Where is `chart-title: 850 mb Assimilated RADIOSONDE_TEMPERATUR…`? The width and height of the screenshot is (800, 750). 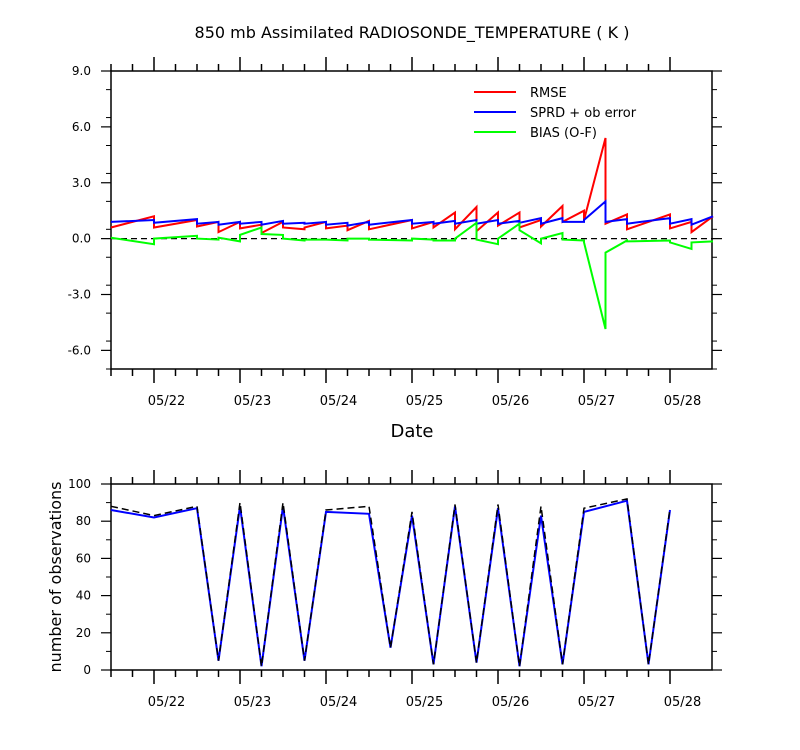 chart-title: 850 mb Assimilated RADIOSONDE_TEMPERATUR… is located at coordinates (412, 33).